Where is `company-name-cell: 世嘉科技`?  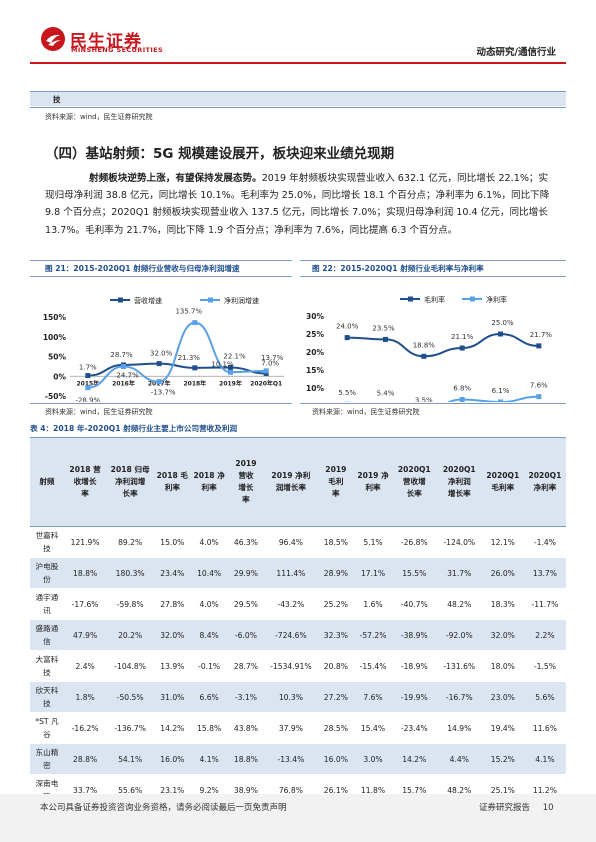 company-name-cell: 世嘉科技 is located at coordinates (47, 542).